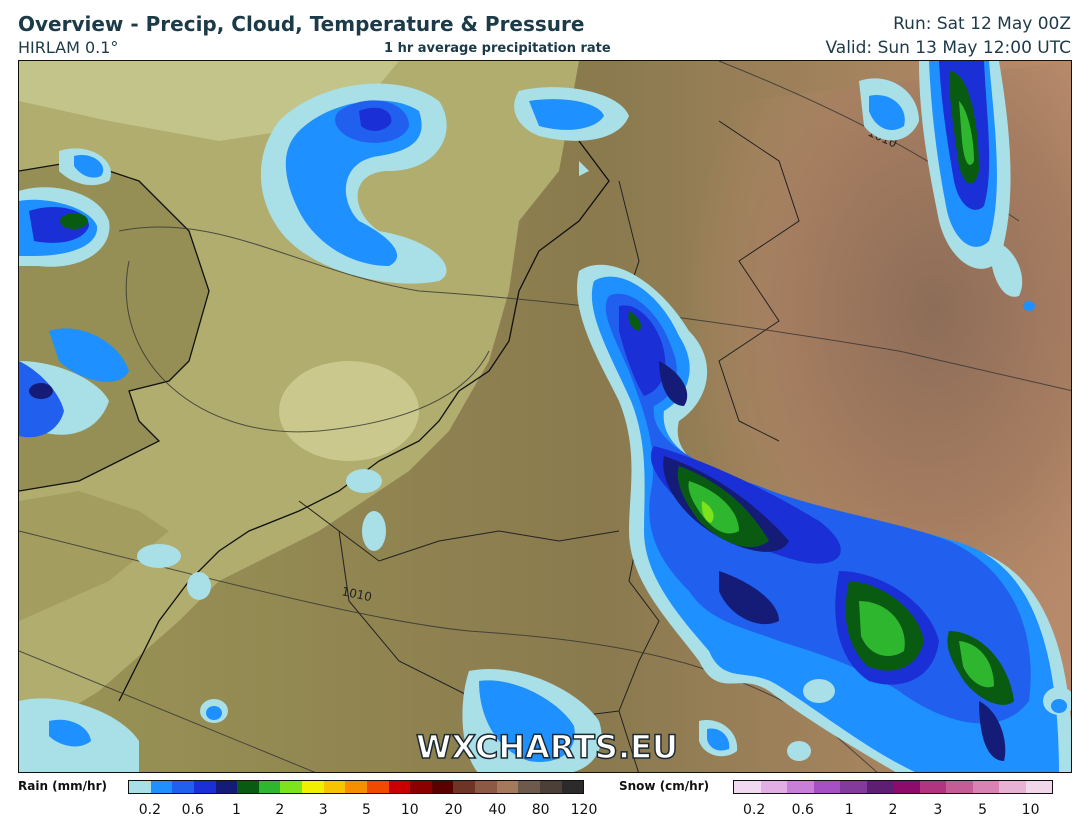 This screenshot has height=836, width=1089. I want to click on snow-tick-label: 5, so click(983, 810).